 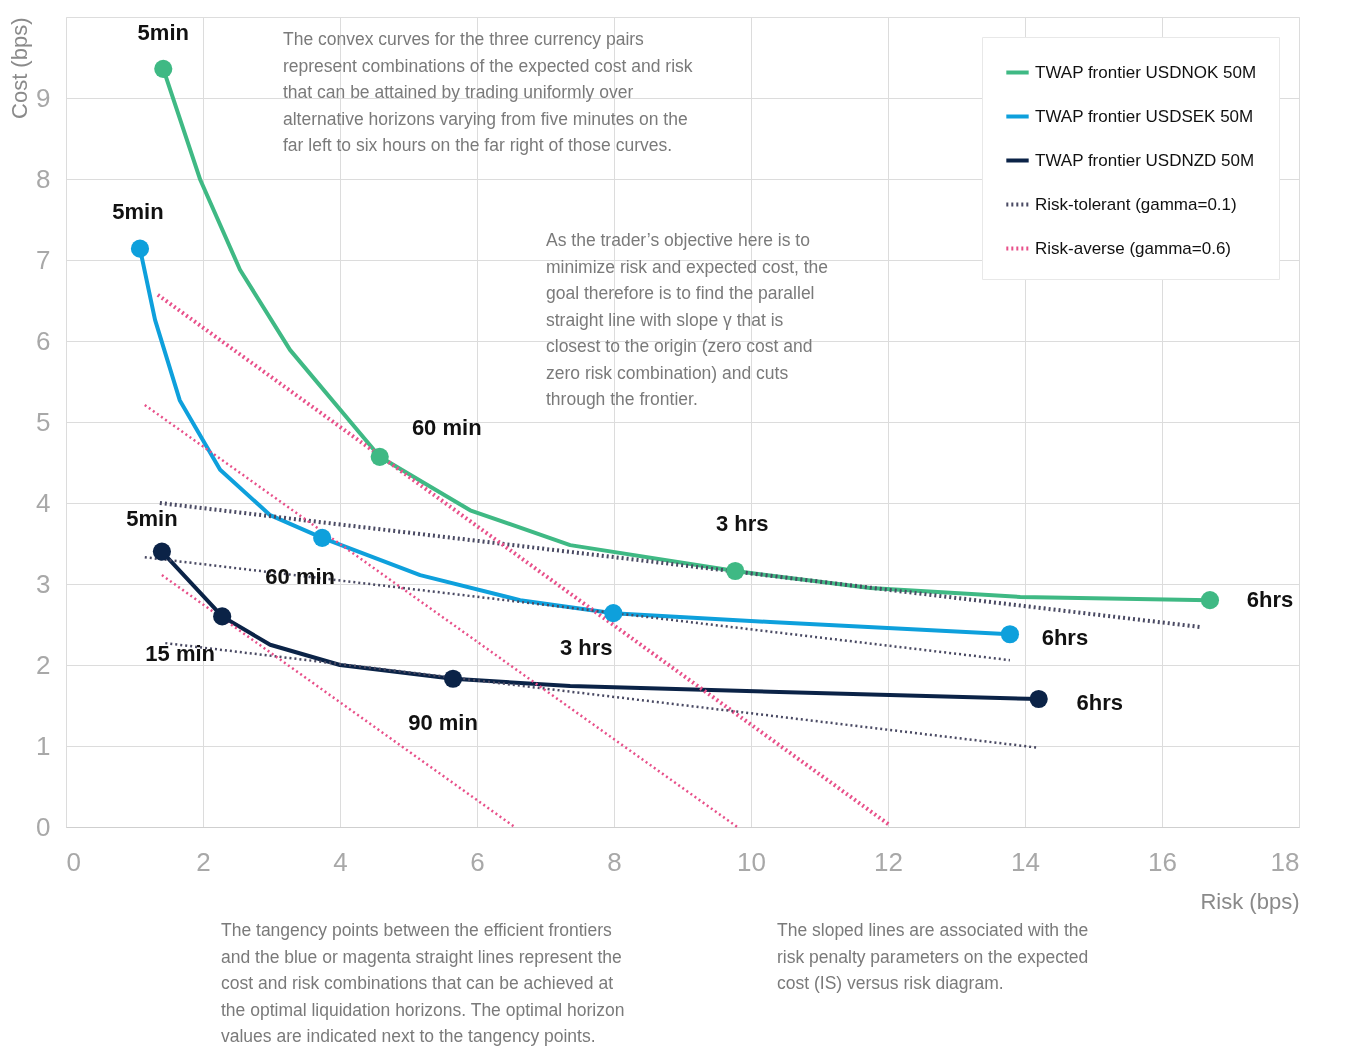 What do you see at coordinates (340, 861) in the screenshot?
I see `x-tick-label: 4` at bounding box center [340, 861].